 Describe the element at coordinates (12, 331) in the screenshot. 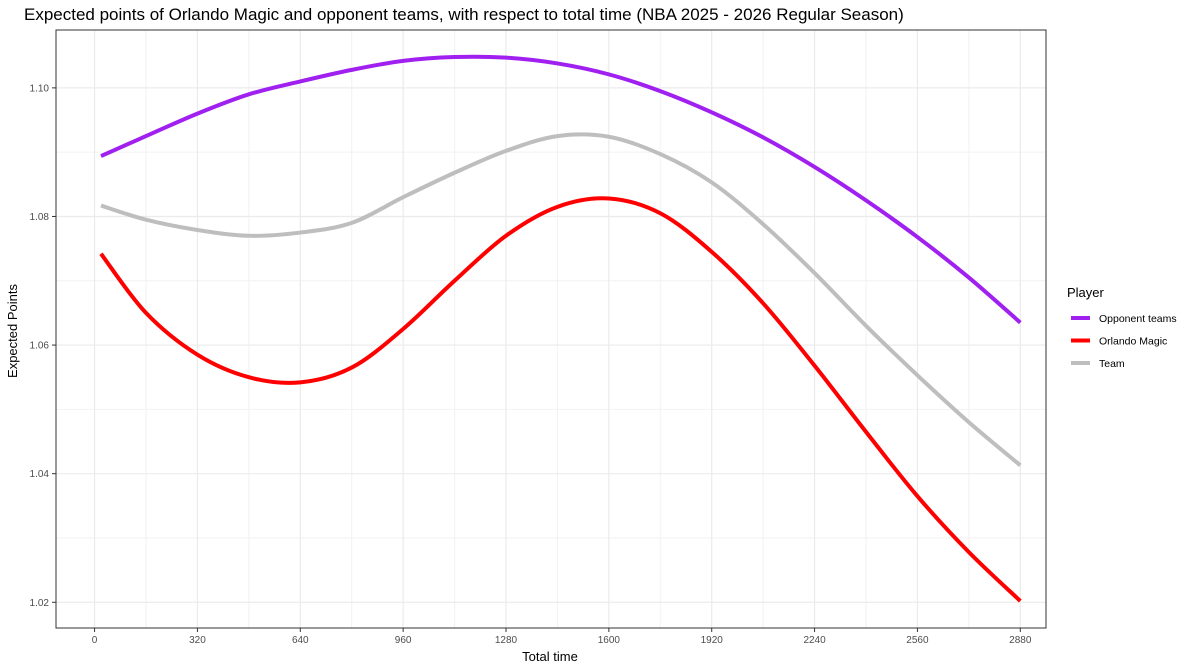

I see `y-axis-label: Expected Points` at that location.